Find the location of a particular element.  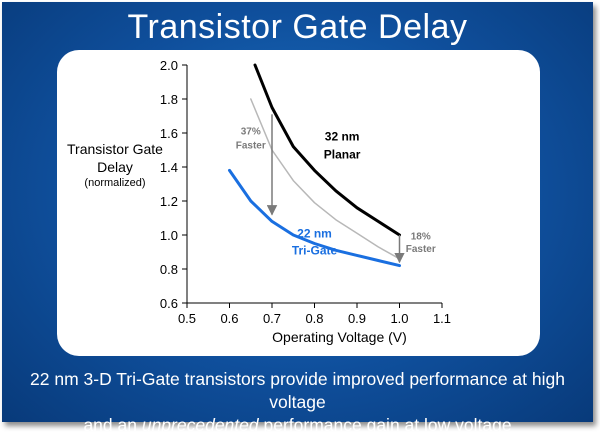

series-line-22nm-trigate is located at coordinates (314, 218).